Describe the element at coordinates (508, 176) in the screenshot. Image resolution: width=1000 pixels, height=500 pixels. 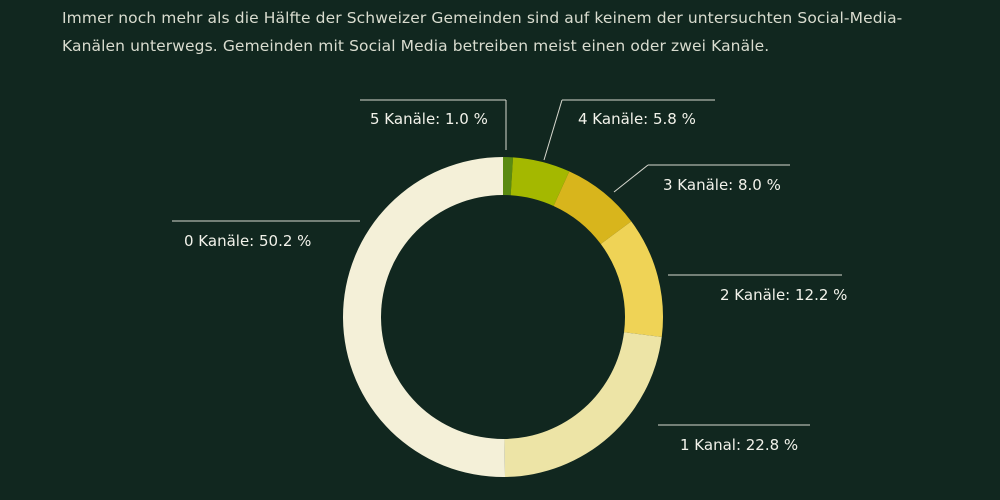
I see `slice-5-kan-le` at that location.